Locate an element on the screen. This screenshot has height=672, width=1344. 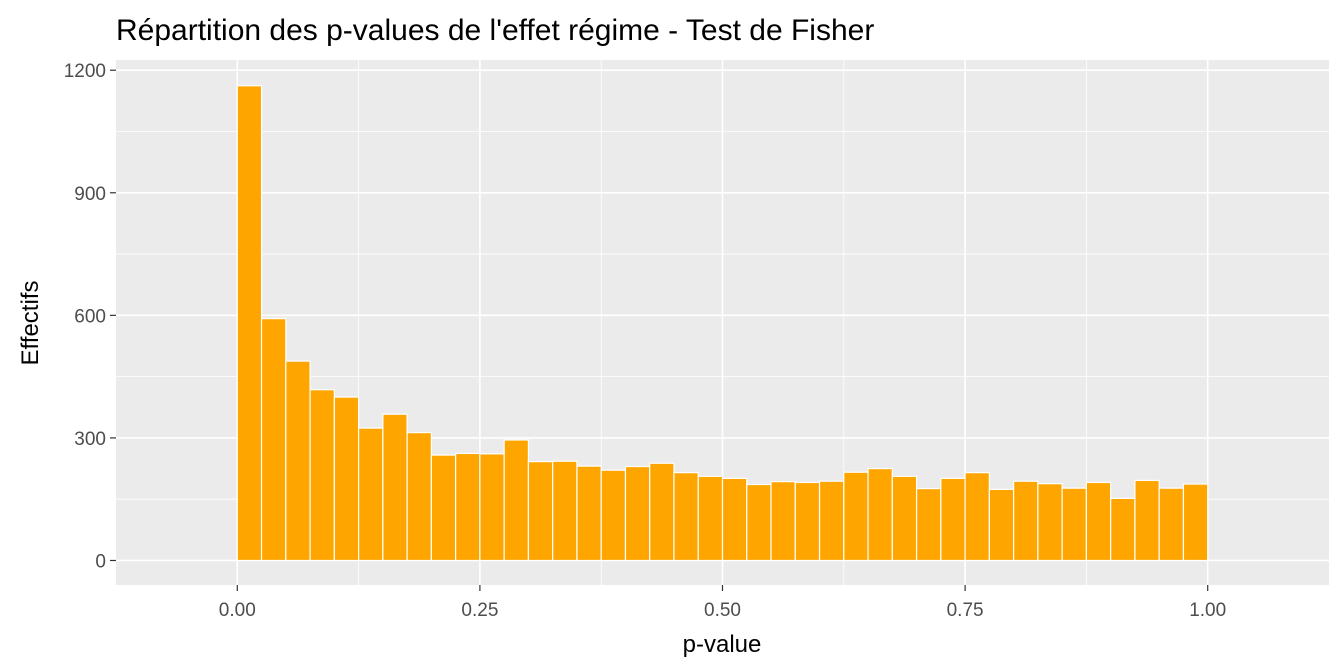
x-axis: 0.00 0.25 0.50 0.75 1.00 is located at coordinates (722, 603).